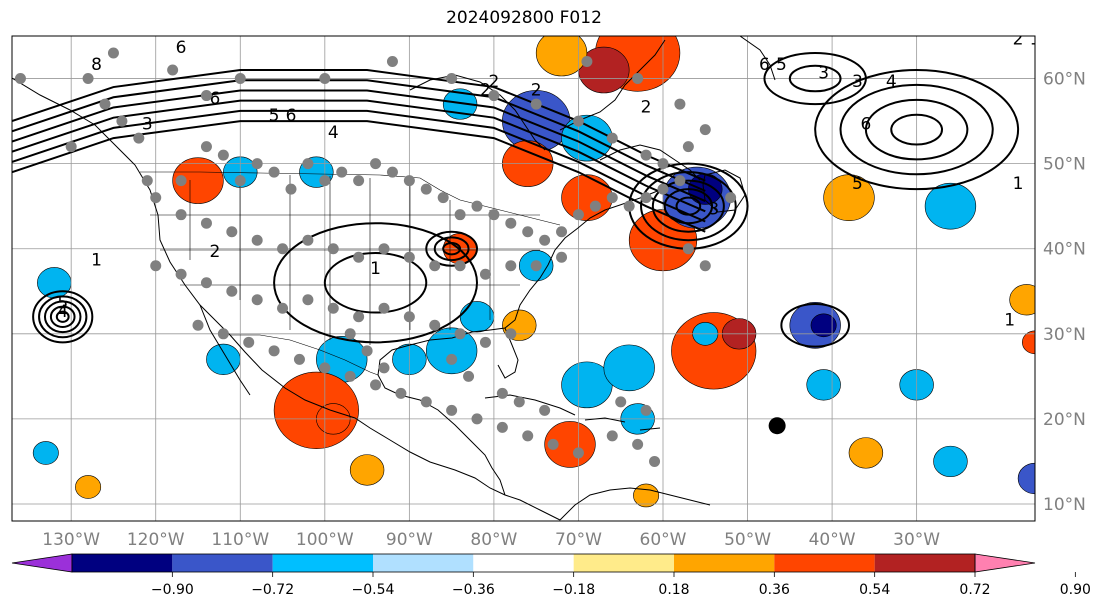 This screenshot has height=615, width=1105. Describe the element at coordinates (573, 590) in the screenshot. I see `colorbar-tick-label: −0.18` at that location.